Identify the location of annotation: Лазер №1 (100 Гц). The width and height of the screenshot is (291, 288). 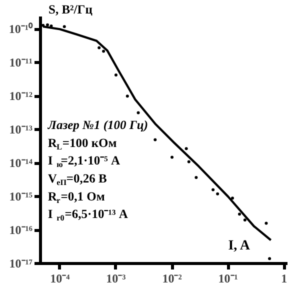
(97, 125).